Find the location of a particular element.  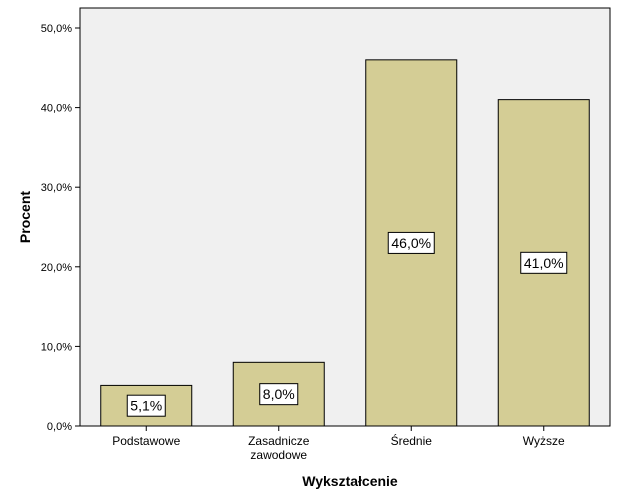

data-label-text: 8,0% is located at coordinates (279, 394).